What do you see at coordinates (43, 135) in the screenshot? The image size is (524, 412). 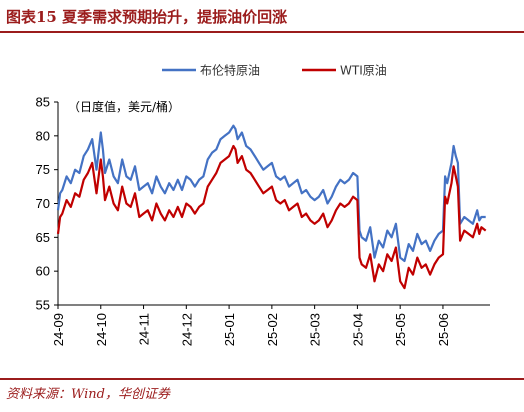 I see `y-tick-label: 80` at bounding box center [43, 135].